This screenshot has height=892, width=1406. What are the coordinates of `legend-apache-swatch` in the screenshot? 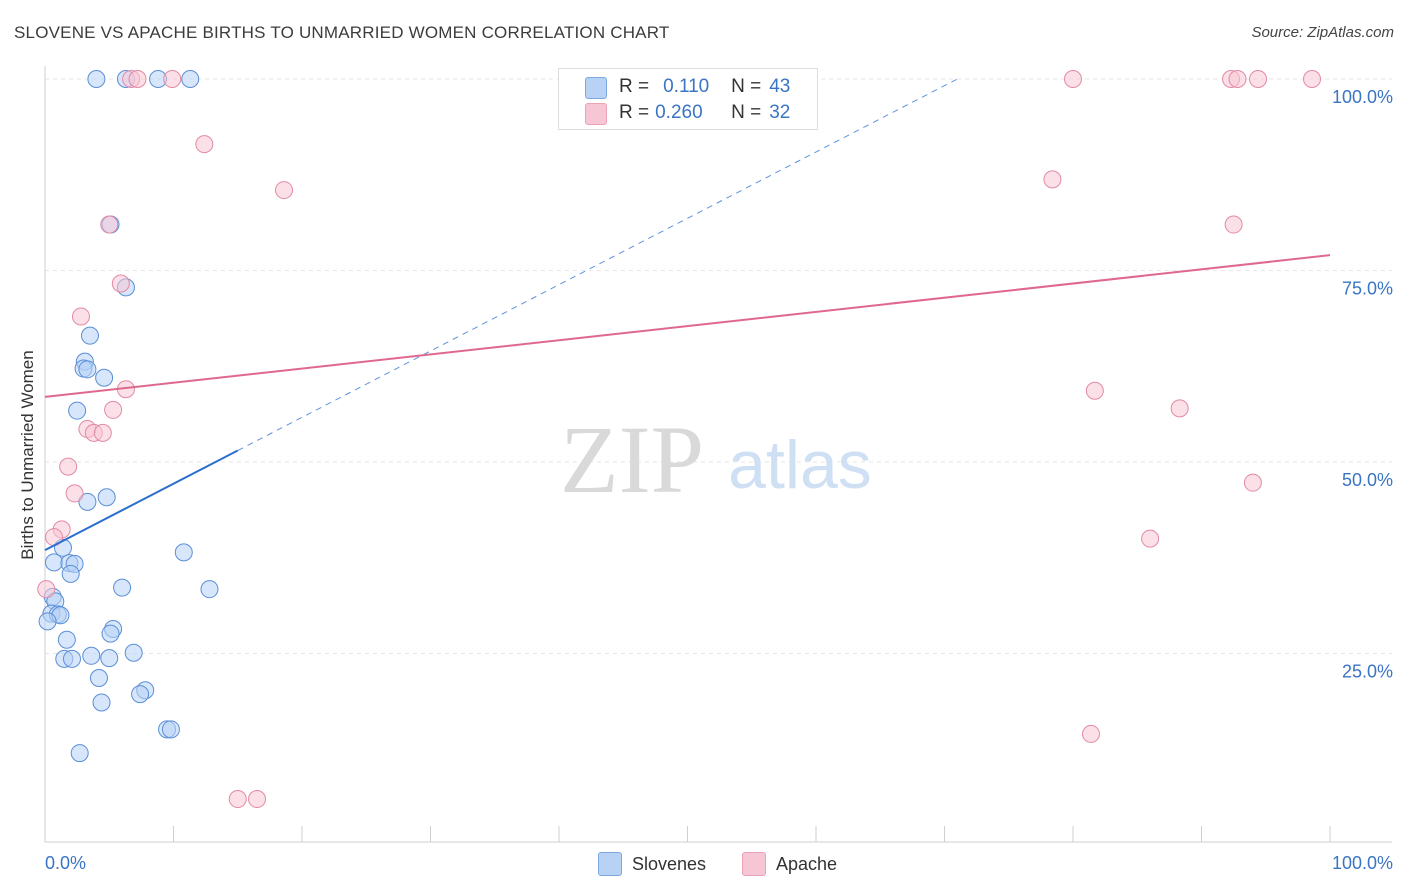 It's located at (596, 114).